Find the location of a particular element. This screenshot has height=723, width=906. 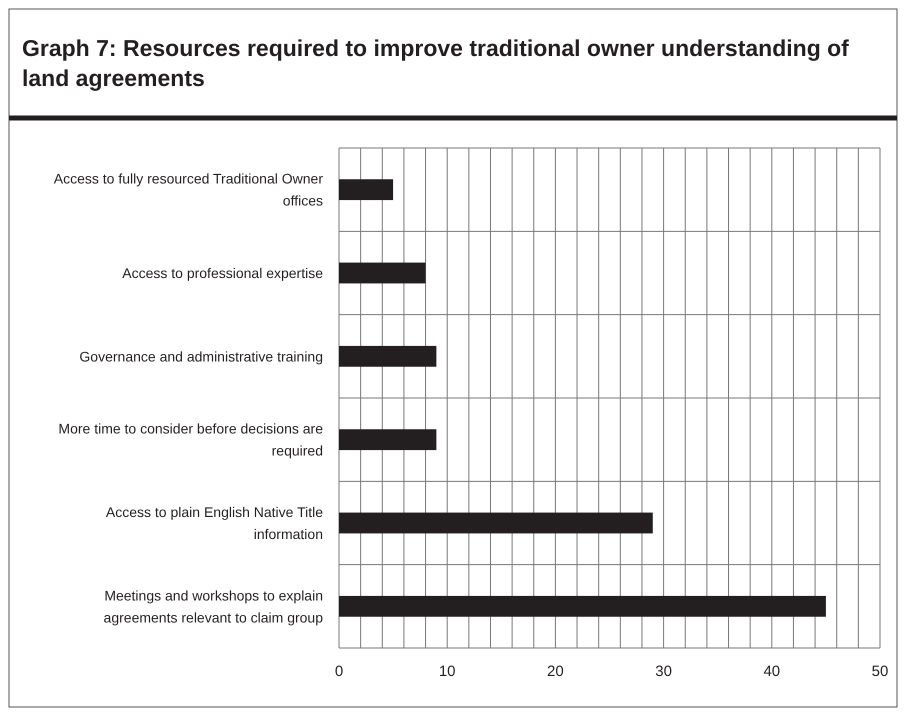

y-tick-label: Access to fully resourced Traditional Owner offices is located at coordinates (189, 189).